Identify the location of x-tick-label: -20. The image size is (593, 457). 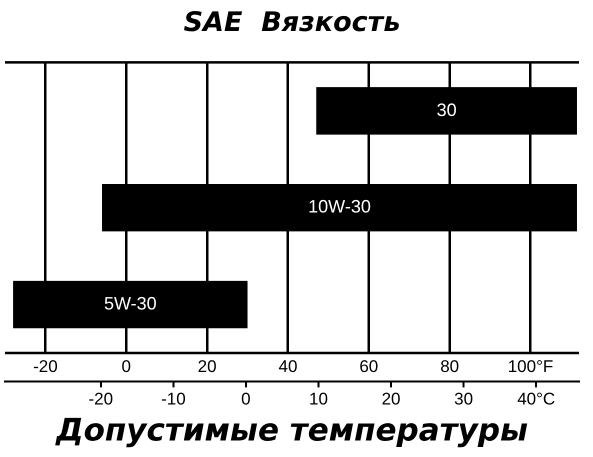
(45, 366).